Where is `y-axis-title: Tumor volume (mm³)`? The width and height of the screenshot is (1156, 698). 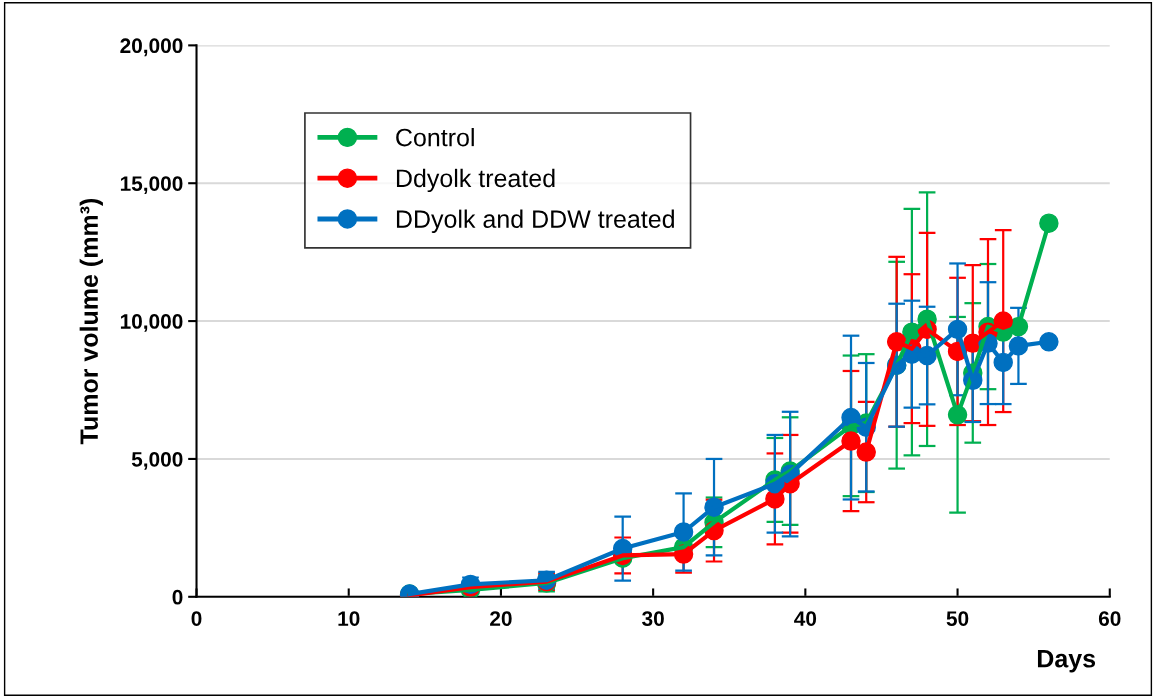
y-axis-title: Tumor volume (mm³) is located at coordinates (91, 321).